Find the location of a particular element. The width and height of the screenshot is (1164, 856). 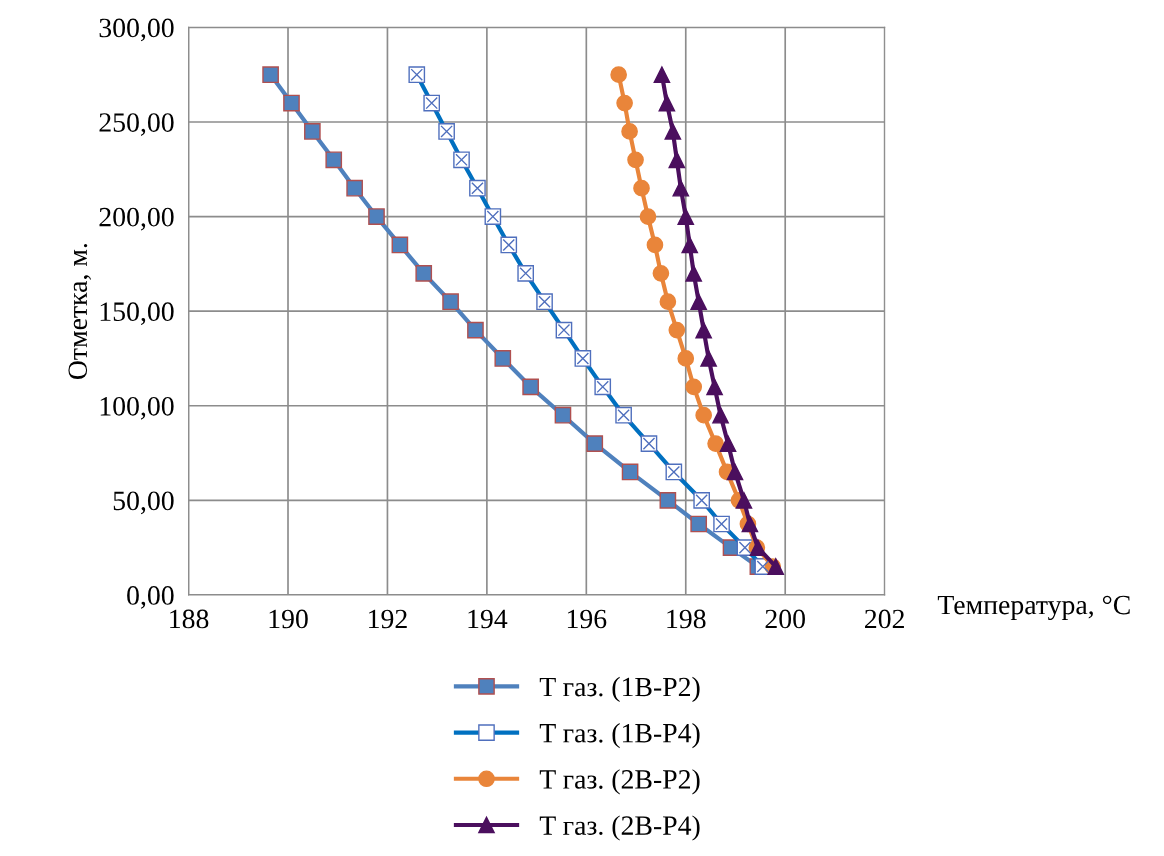

legend-label: T газ. (2В-Р4) is located at coordinates (619, 828).